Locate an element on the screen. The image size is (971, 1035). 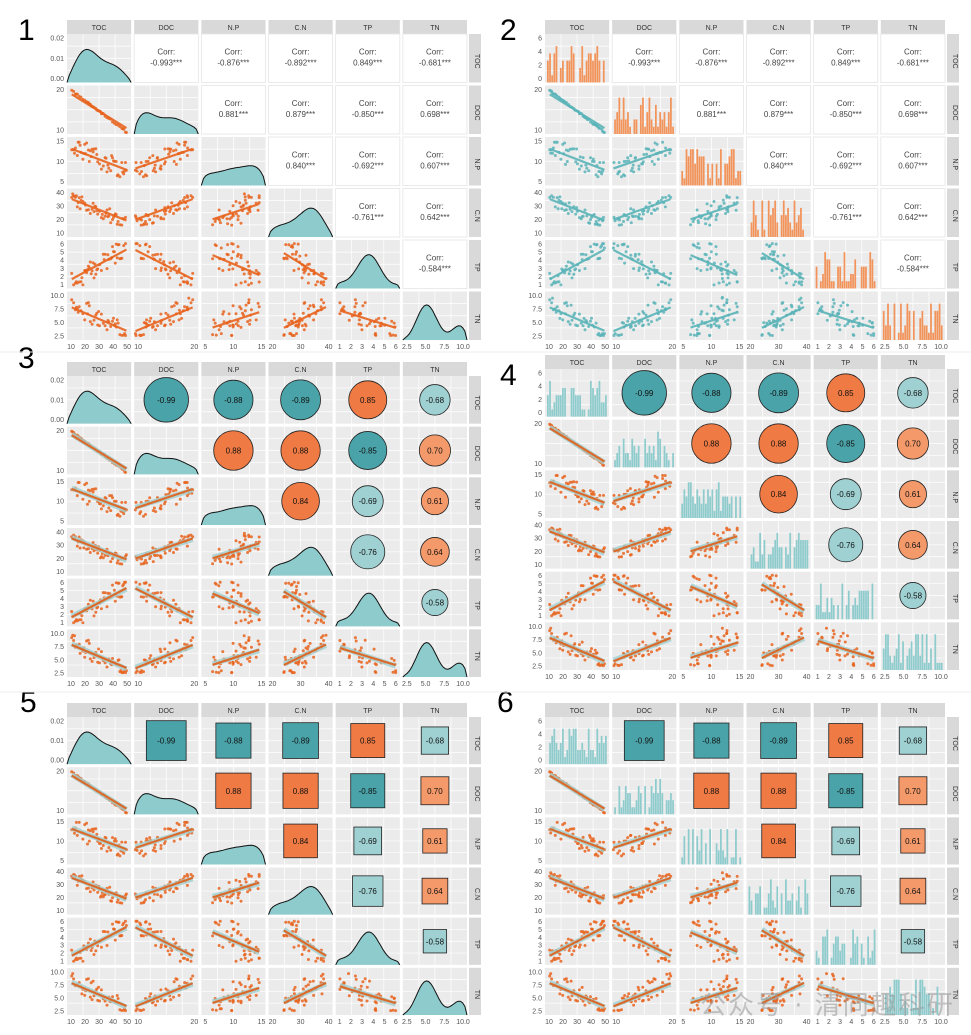
cell-TOC-C.N: -0.89 is located at coordinates (300, 741).